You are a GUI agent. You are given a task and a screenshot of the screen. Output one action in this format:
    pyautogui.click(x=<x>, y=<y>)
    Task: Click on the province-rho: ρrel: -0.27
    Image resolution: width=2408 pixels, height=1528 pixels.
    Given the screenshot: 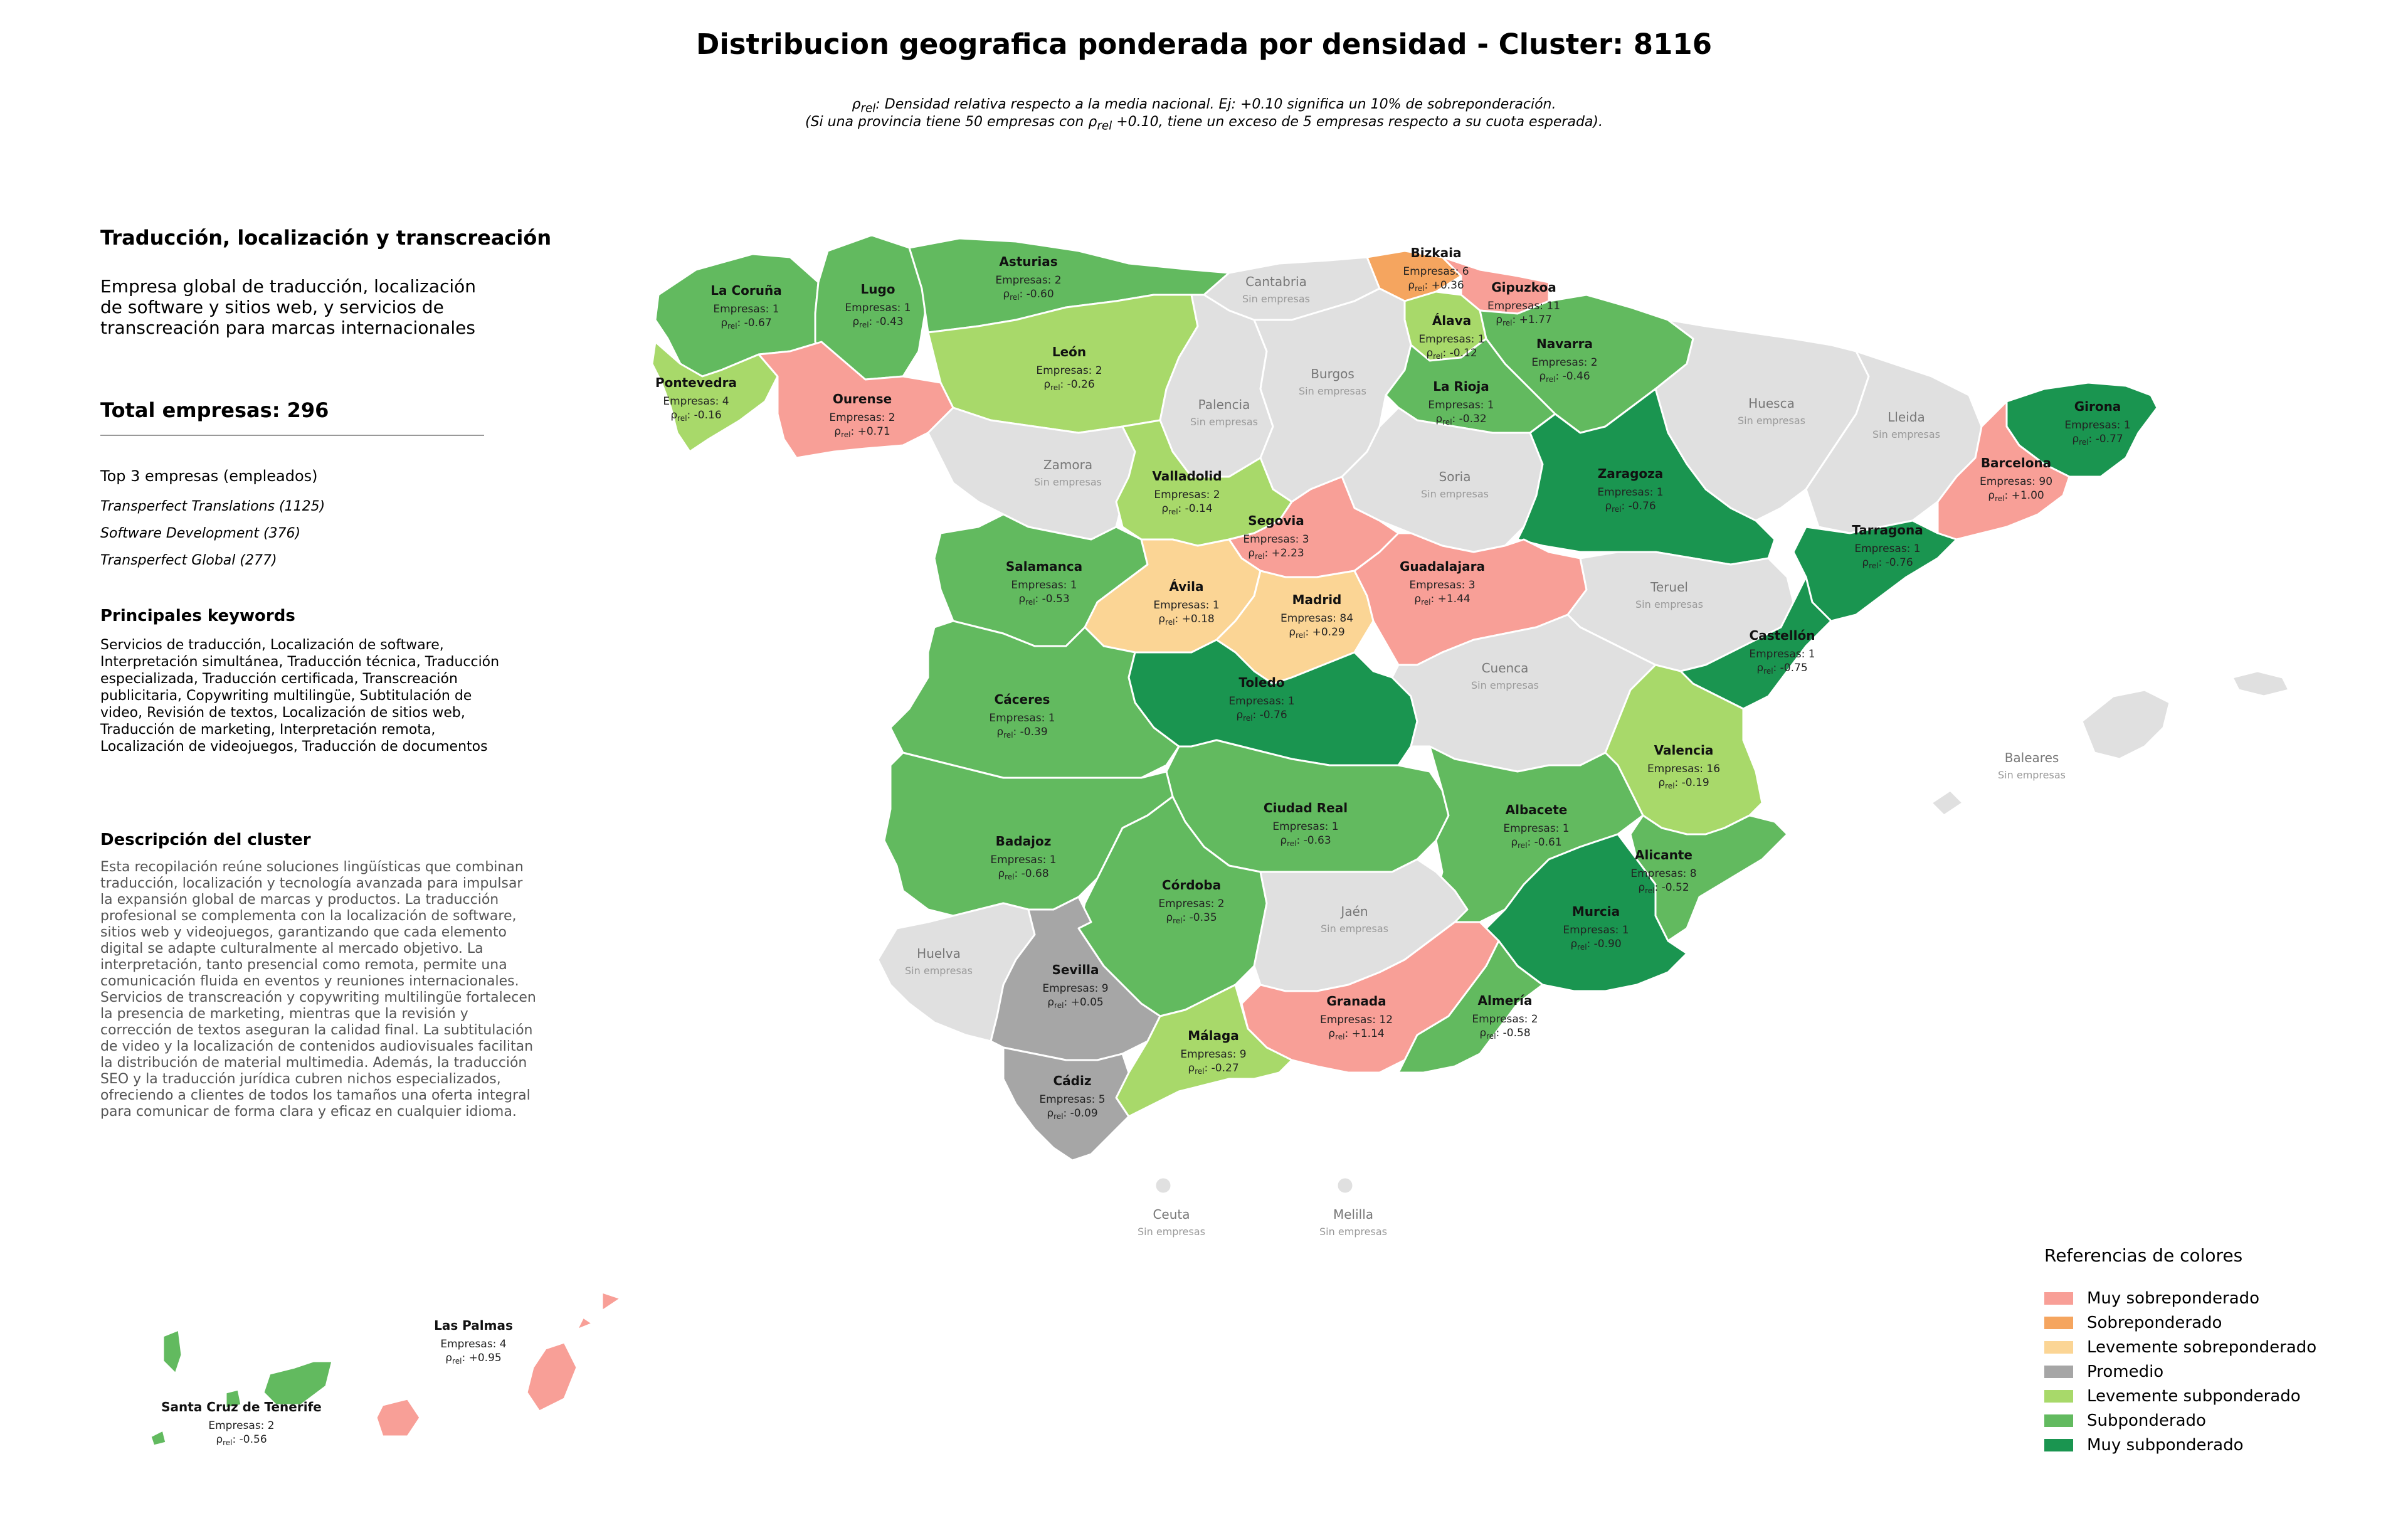 What is the action you would take?
    pyautogui.click(x=1213, y=1069)
    